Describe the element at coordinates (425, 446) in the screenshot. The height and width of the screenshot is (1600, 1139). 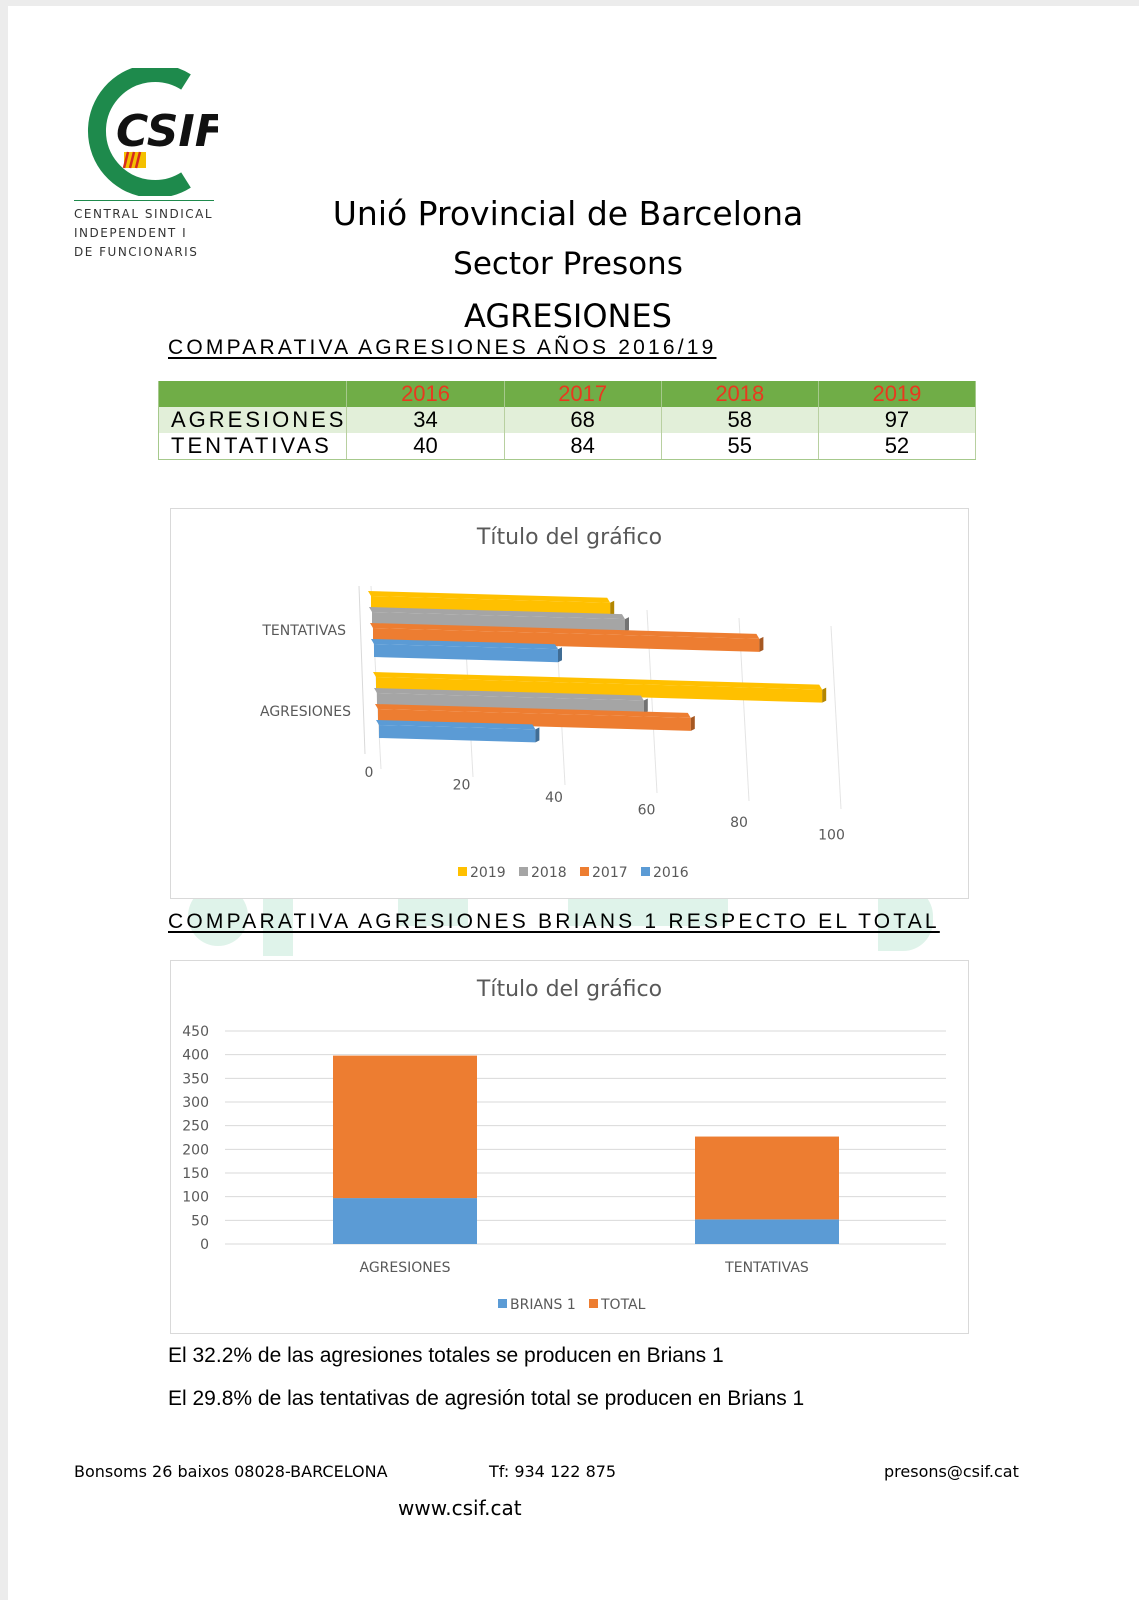
I see `table-cell: 40` at that location.